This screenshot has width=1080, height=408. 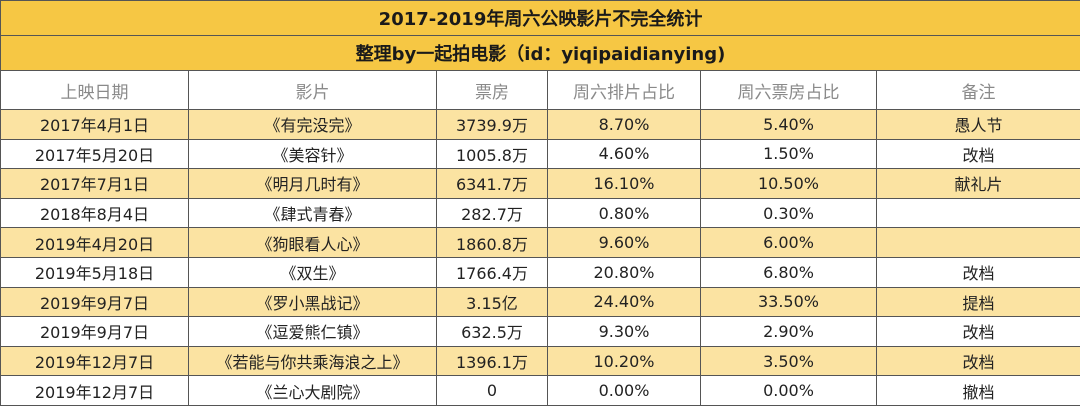 What do you see at coordinates (788, 302) in the screenshot?
I see `table-cell: 33.50%` at bounding box center [788, 302].